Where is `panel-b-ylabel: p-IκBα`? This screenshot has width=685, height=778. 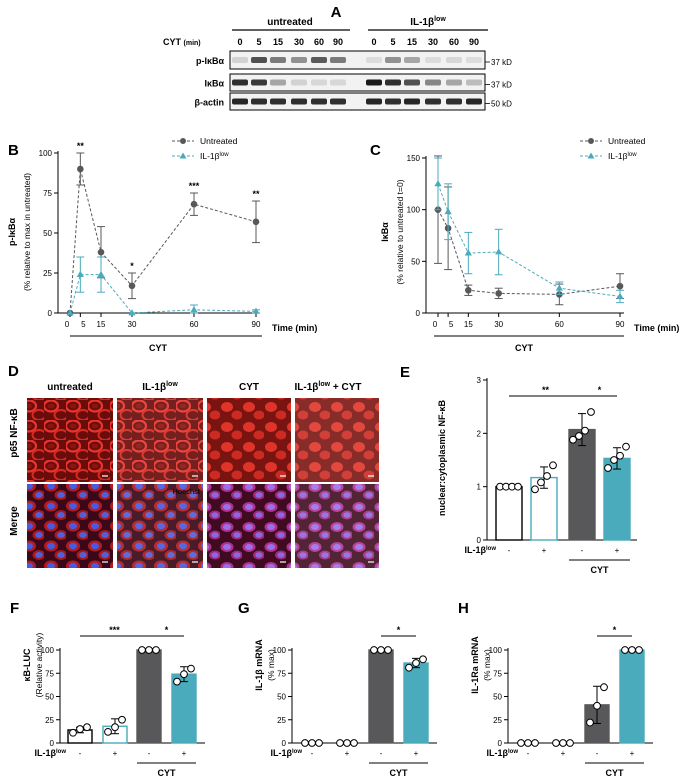
panel-b-ylabel: p-IκBα is located at coordinates (12, 232).